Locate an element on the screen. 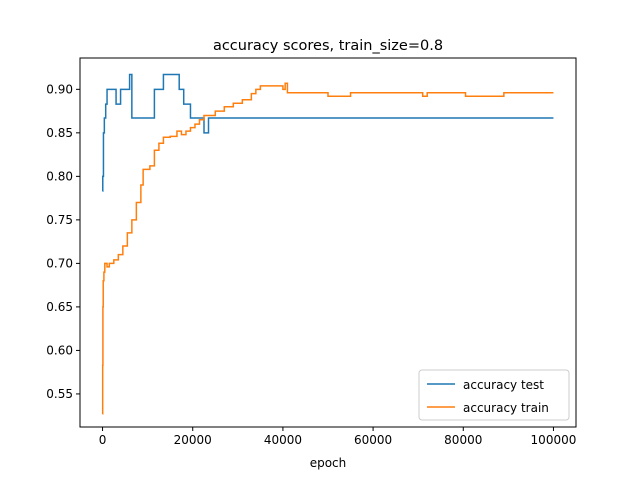 This screenshot has height=480, width=640. x-tick-label: 80000 is located at coordinates (463, 440).